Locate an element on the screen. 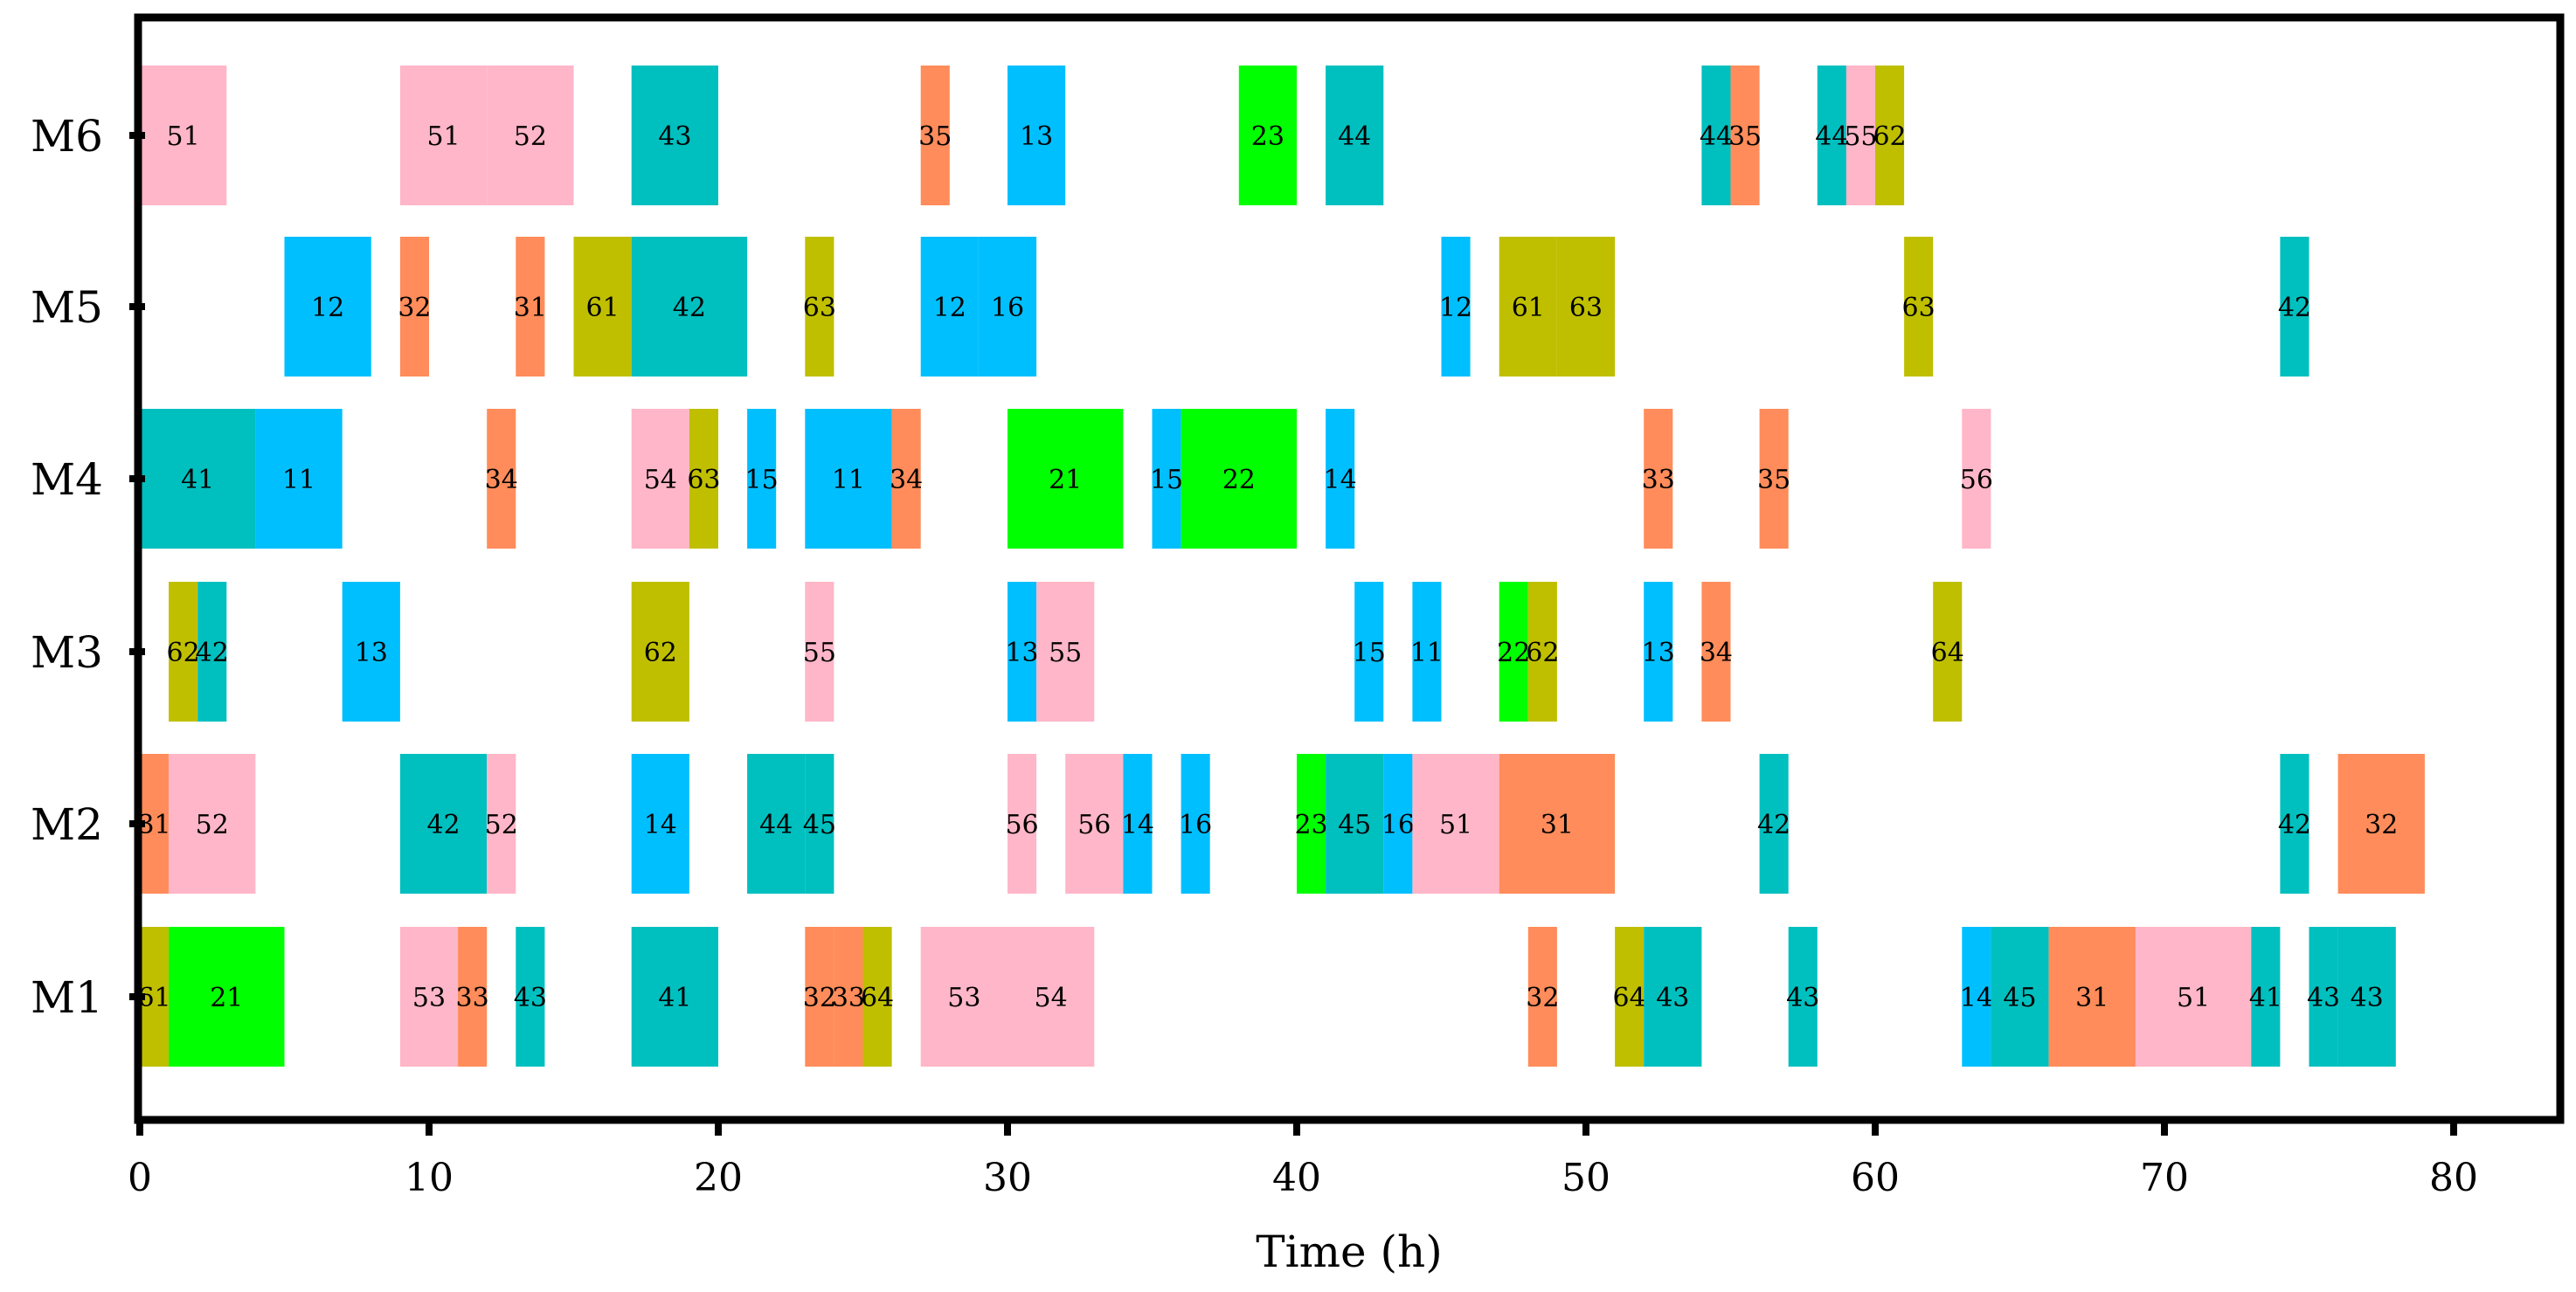 This screenshot has height=1292, width=2576. operation-label-m2-14: 14 is located at coordinates (1137, 825).